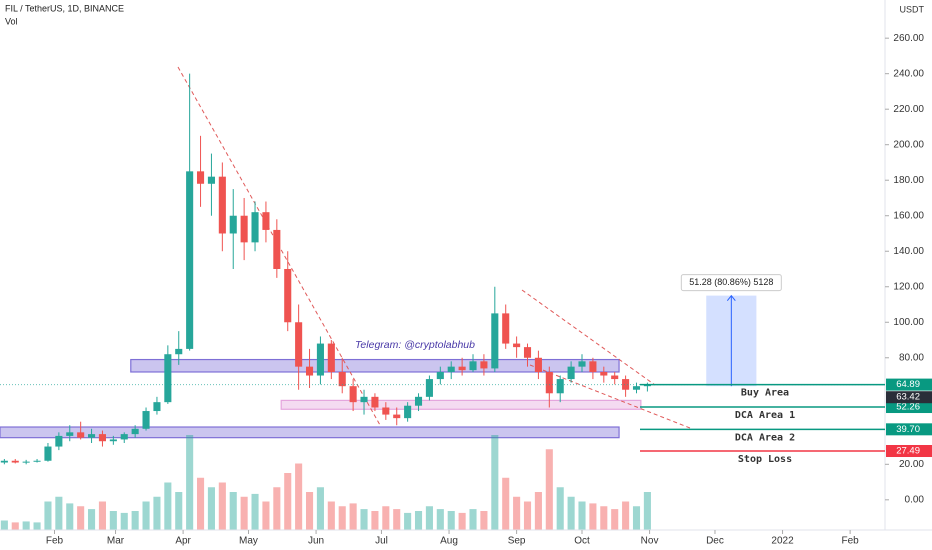 This screenshot has height=550, width=932. Describe the element at coordinates (650, 541) in the screenshot. I see `x-tick-label: Nov` at that location.